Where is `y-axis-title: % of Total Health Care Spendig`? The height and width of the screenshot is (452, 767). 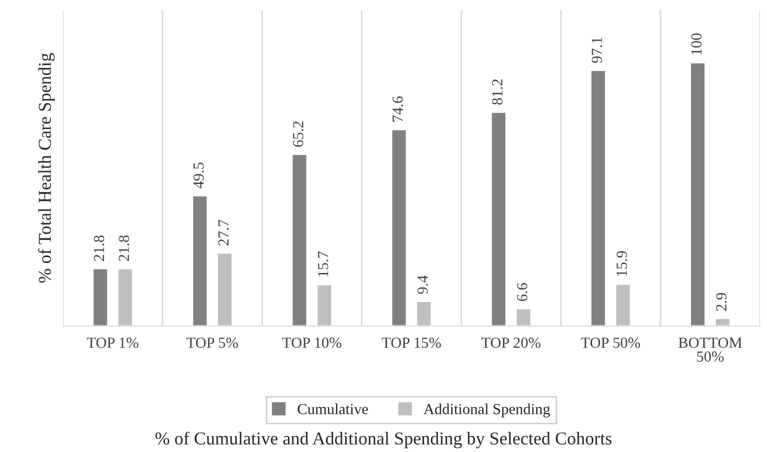
y-axis-title: % of Total Health Care Spendig is located at coordinates (46, 168).